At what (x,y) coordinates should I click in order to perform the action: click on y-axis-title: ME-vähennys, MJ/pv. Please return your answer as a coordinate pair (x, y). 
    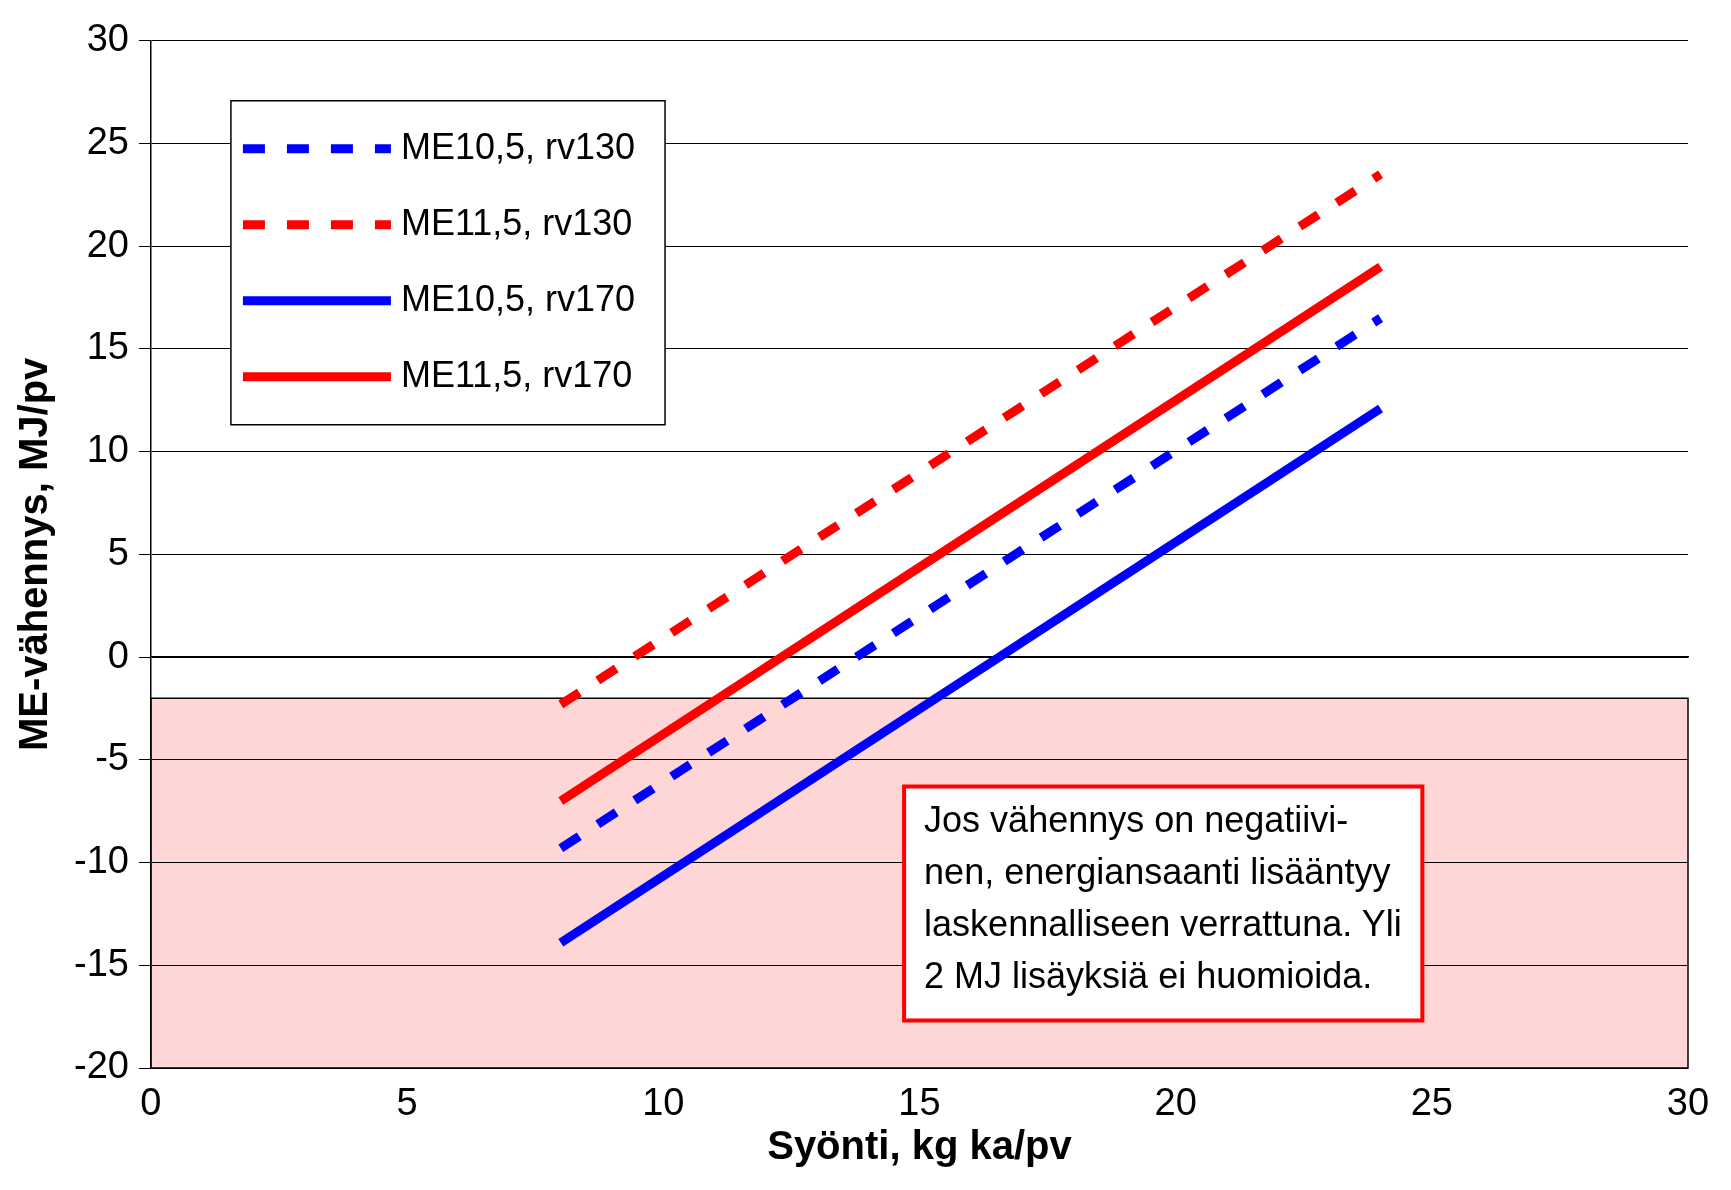
    Looking at the image, I should click on (33, 554).